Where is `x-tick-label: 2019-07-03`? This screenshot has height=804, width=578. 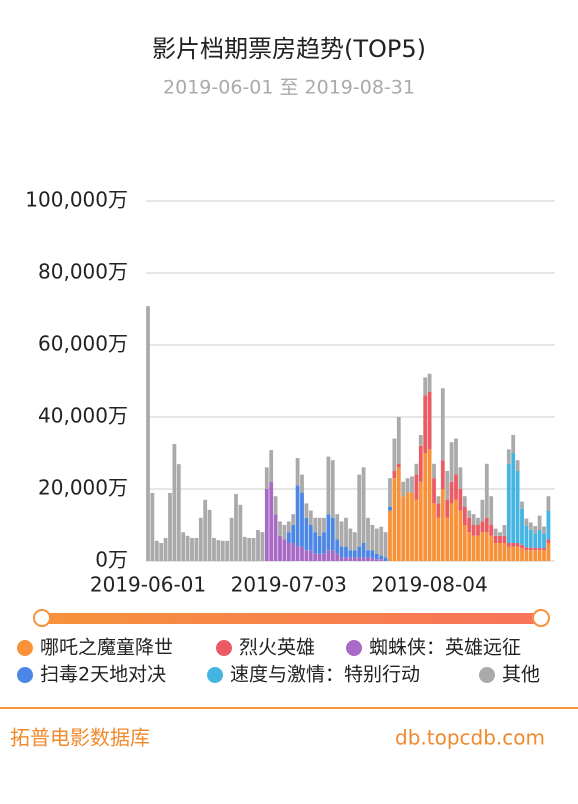
x-tick-label: 2019-07-03 is located at coordinates (289, 585).